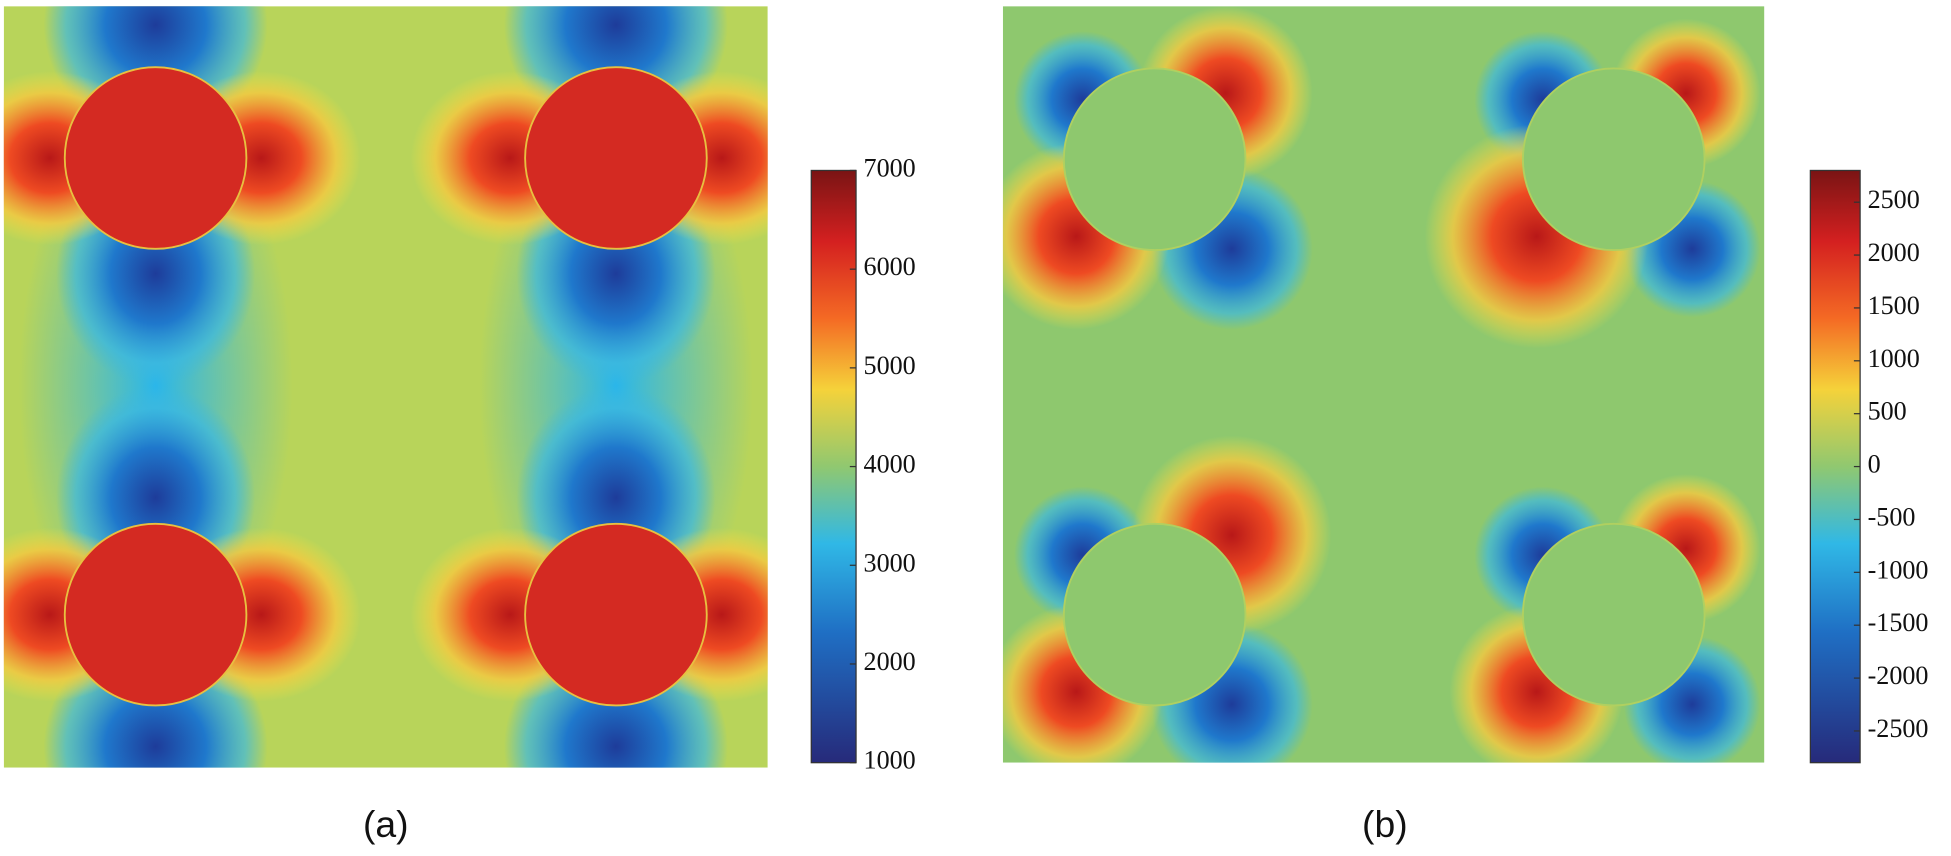 The width and height of the screenshot is (1951, 856). I want to click on colorbar-tick-label: -1500, so click(1898, 622).